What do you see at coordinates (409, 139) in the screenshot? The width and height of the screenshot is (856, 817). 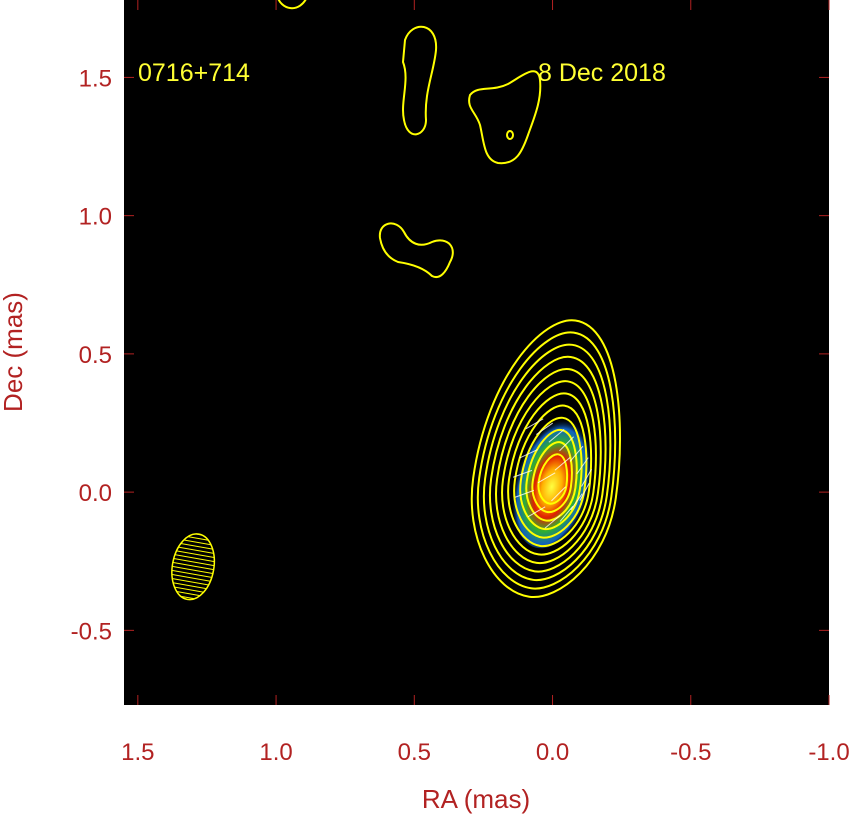 I see `contour-layer` at bounding box center [409, 139].